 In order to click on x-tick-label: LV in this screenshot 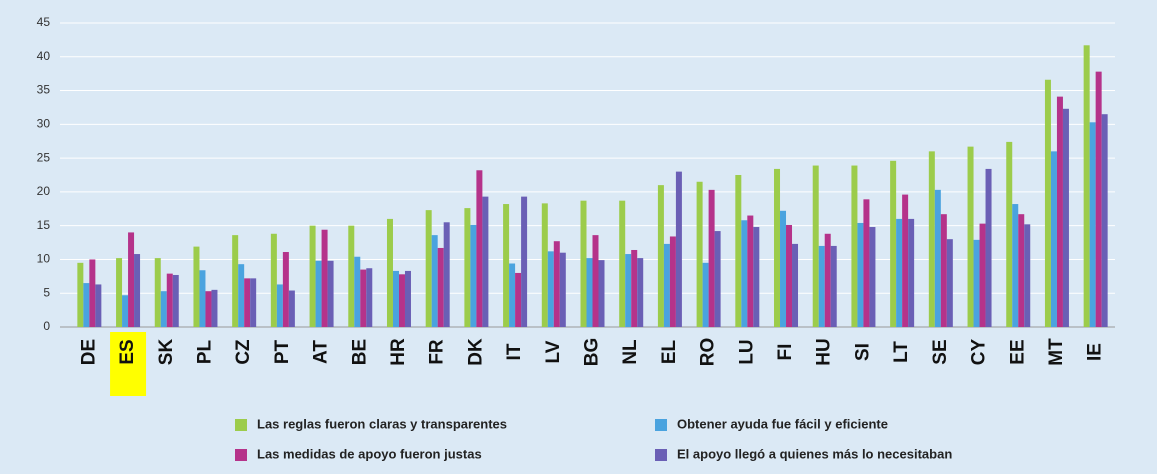, I will do `click(553, 351)`.